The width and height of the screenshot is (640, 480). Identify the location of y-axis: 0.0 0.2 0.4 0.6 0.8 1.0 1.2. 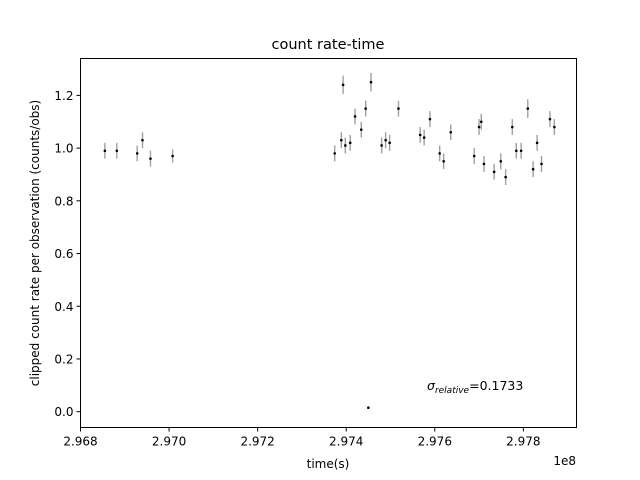
(67, 254).